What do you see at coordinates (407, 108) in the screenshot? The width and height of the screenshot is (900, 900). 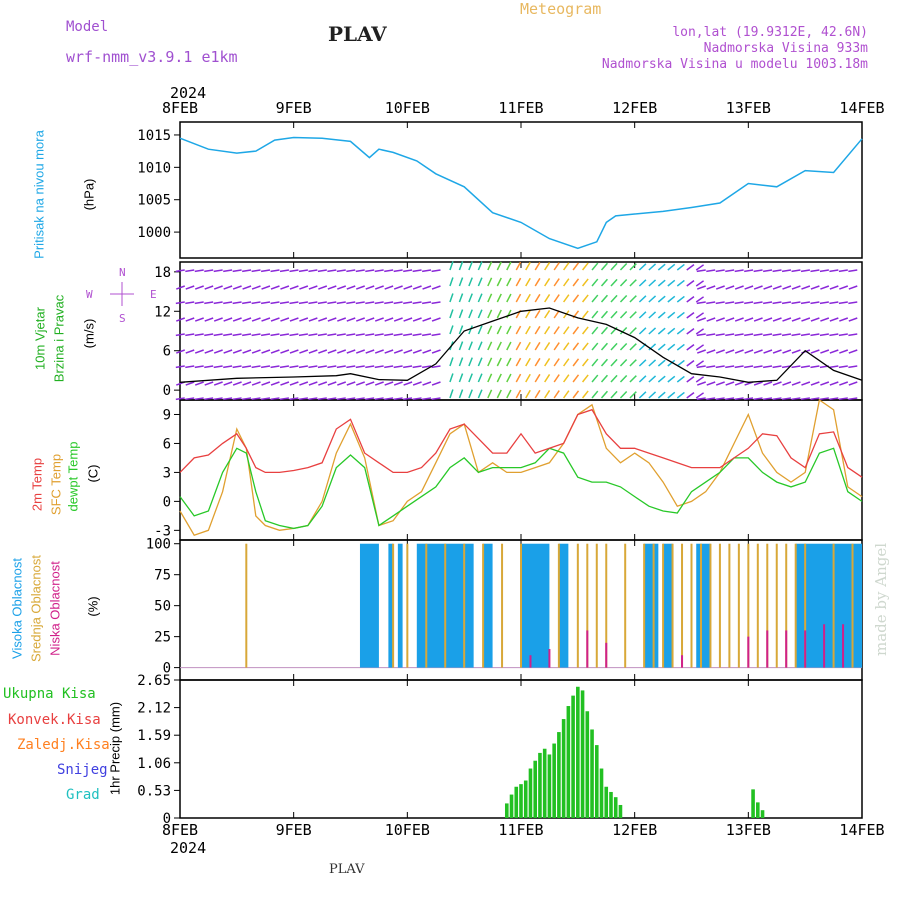 I see `x-tick-label-top: 10FEB` at bounding box center [407, 108].